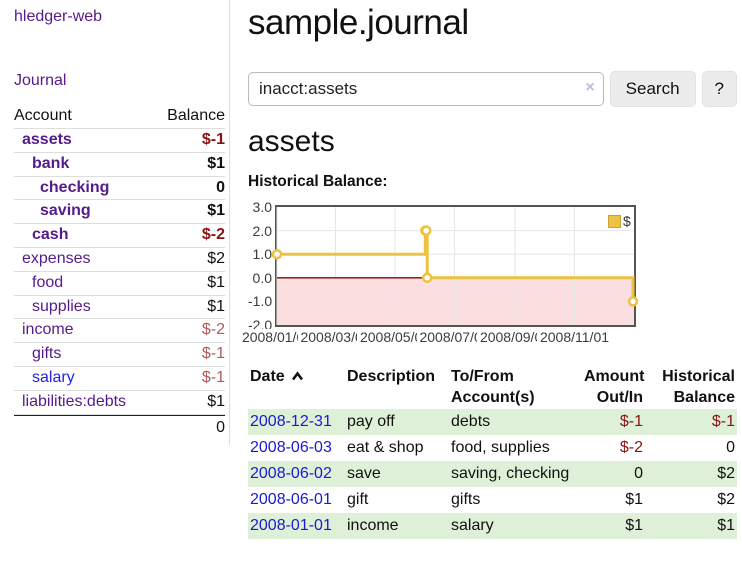 Image resolution: width=742 pixels, height=582 pixels. What do you see at coordinates (385, 447) in the screenshot?
I see `transaction-description: eat & shop` at bounding box center [385, 447].